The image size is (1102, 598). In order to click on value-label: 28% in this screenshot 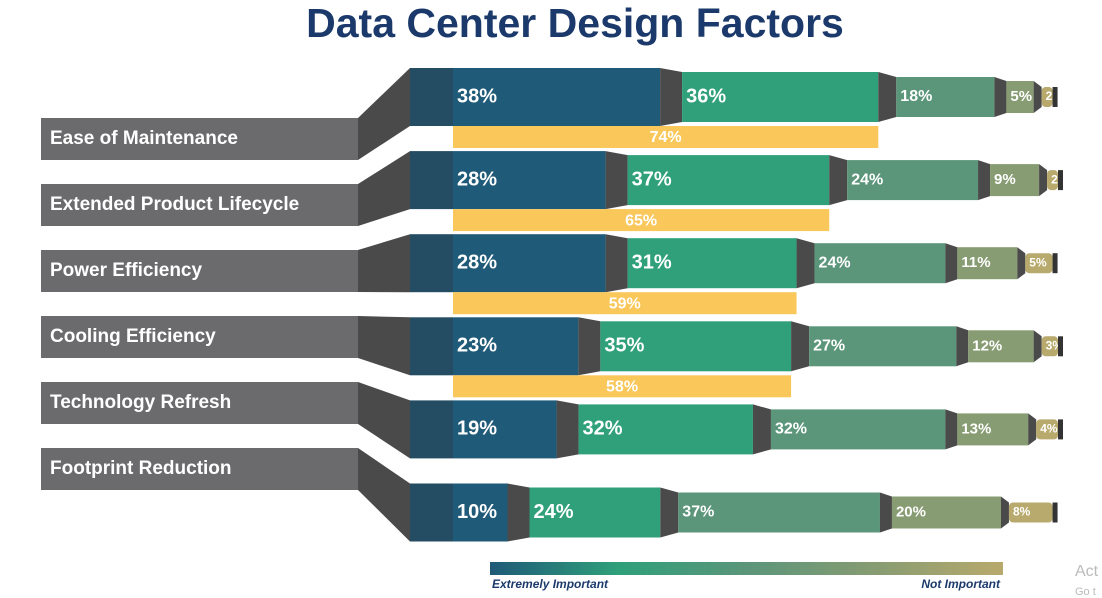, I will do `click(477, 179)`.